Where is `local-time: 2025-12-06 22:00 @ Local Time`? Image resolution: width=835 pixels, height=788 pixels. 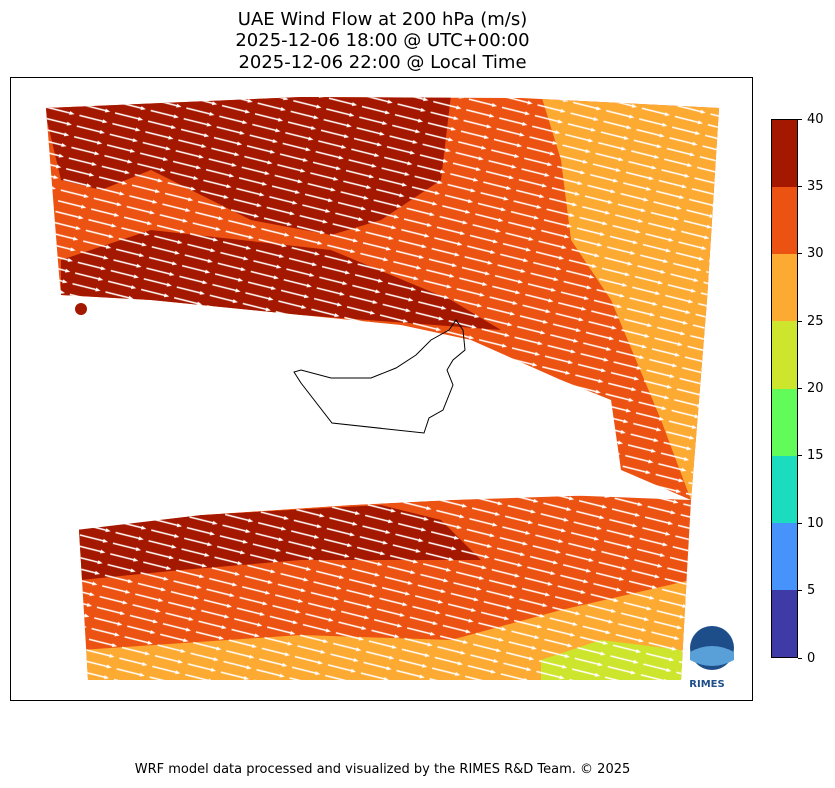
local-time: 2025-12-06 22:00 @ Local Time is located at coordinates (382, 62).